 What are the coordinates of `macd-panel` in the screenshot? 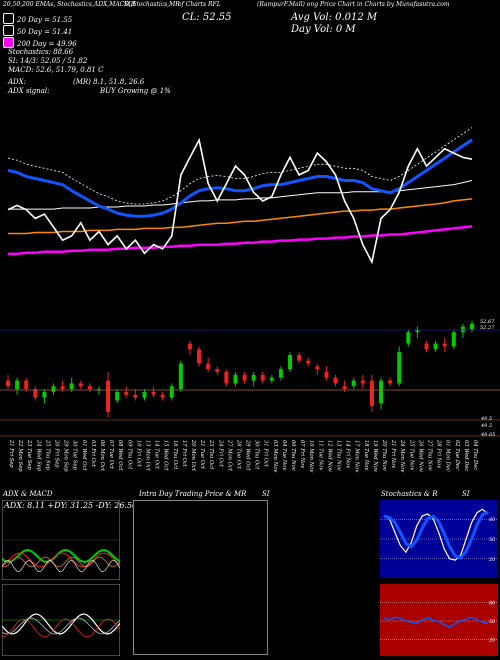 It's located at (61, 620).